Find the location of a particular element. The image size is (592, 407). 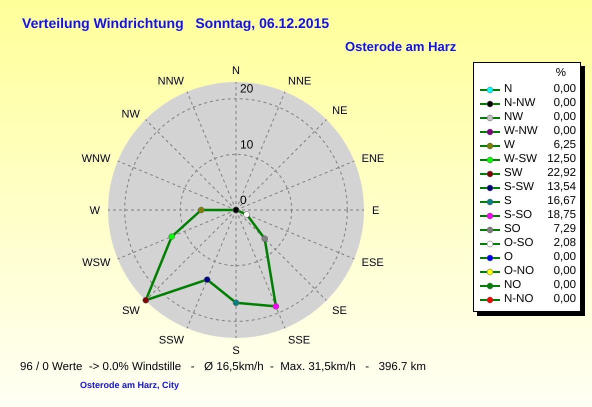

y-tick-label: 10 is located at coordinates (247, 144).